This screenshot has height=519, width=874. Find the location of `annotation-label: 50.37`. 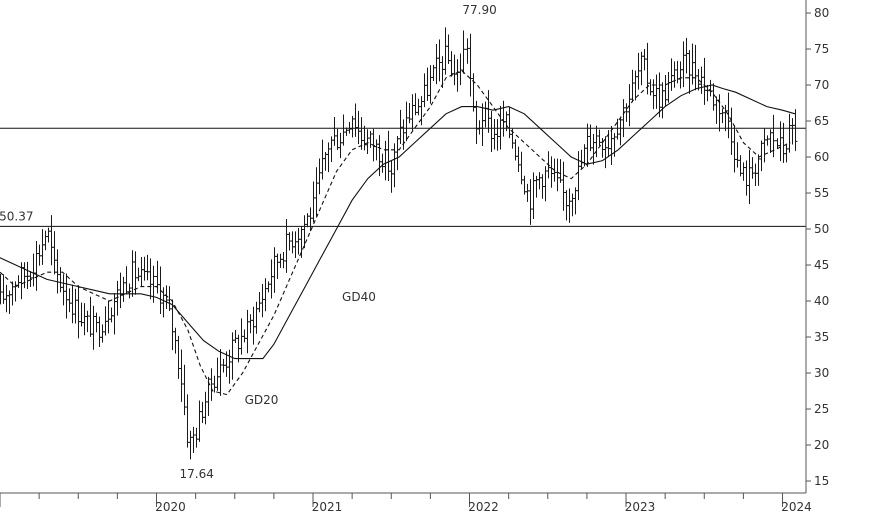

annotation-label: 50.37 is located at coordinates (16, 216).